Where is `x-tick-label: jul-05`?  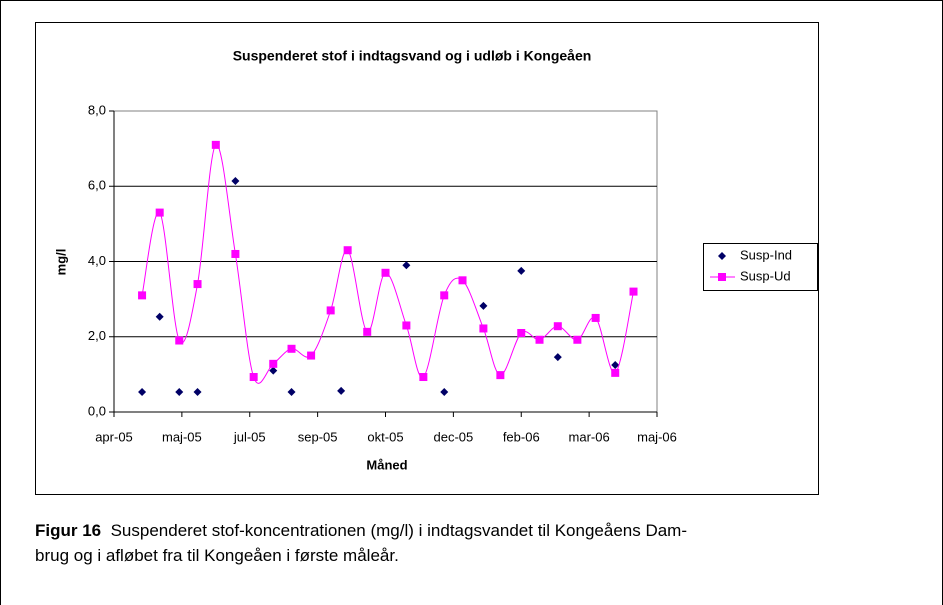 x-tick-label: jul-05 is located at coordinates (249, 436).